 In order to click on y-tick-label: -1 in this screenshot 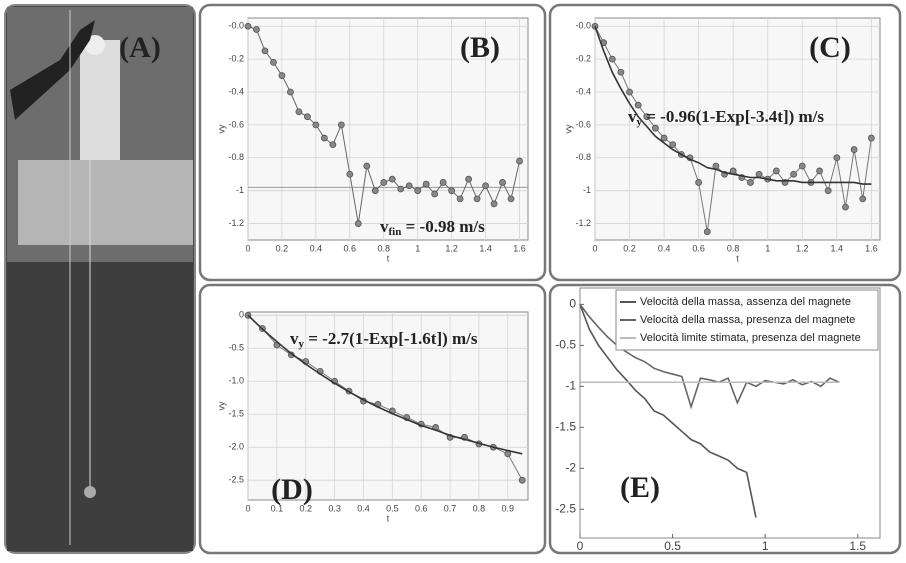, I will do `click(570, 386)`.